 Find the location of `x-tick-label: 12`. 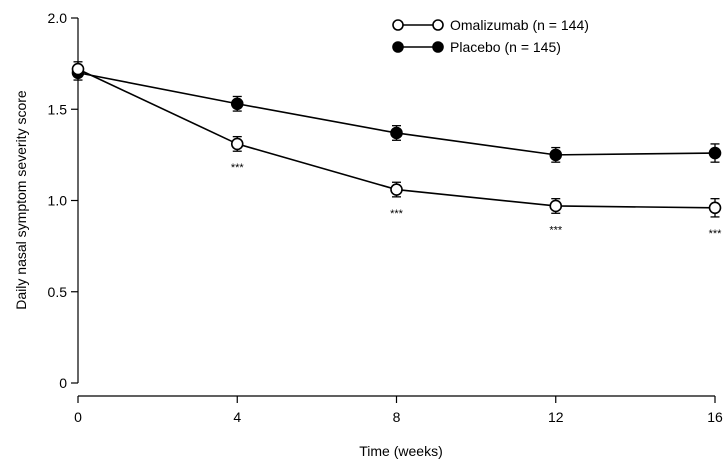

x-tick-label: 12 is located at coordinates (556, 417).